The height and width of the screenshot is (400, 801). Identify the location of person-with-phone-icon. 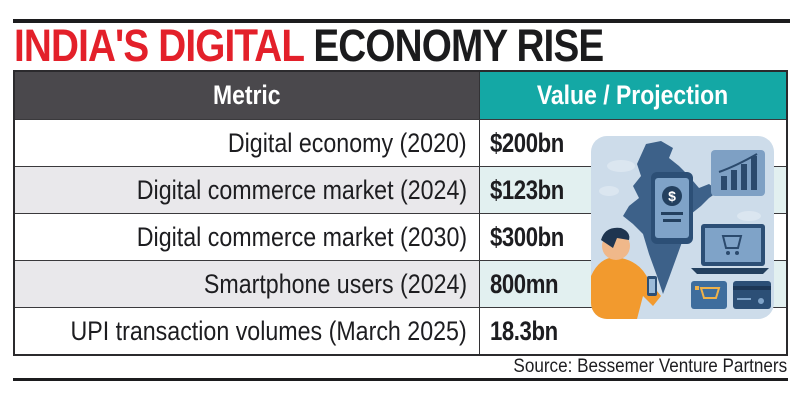
(626, 273).